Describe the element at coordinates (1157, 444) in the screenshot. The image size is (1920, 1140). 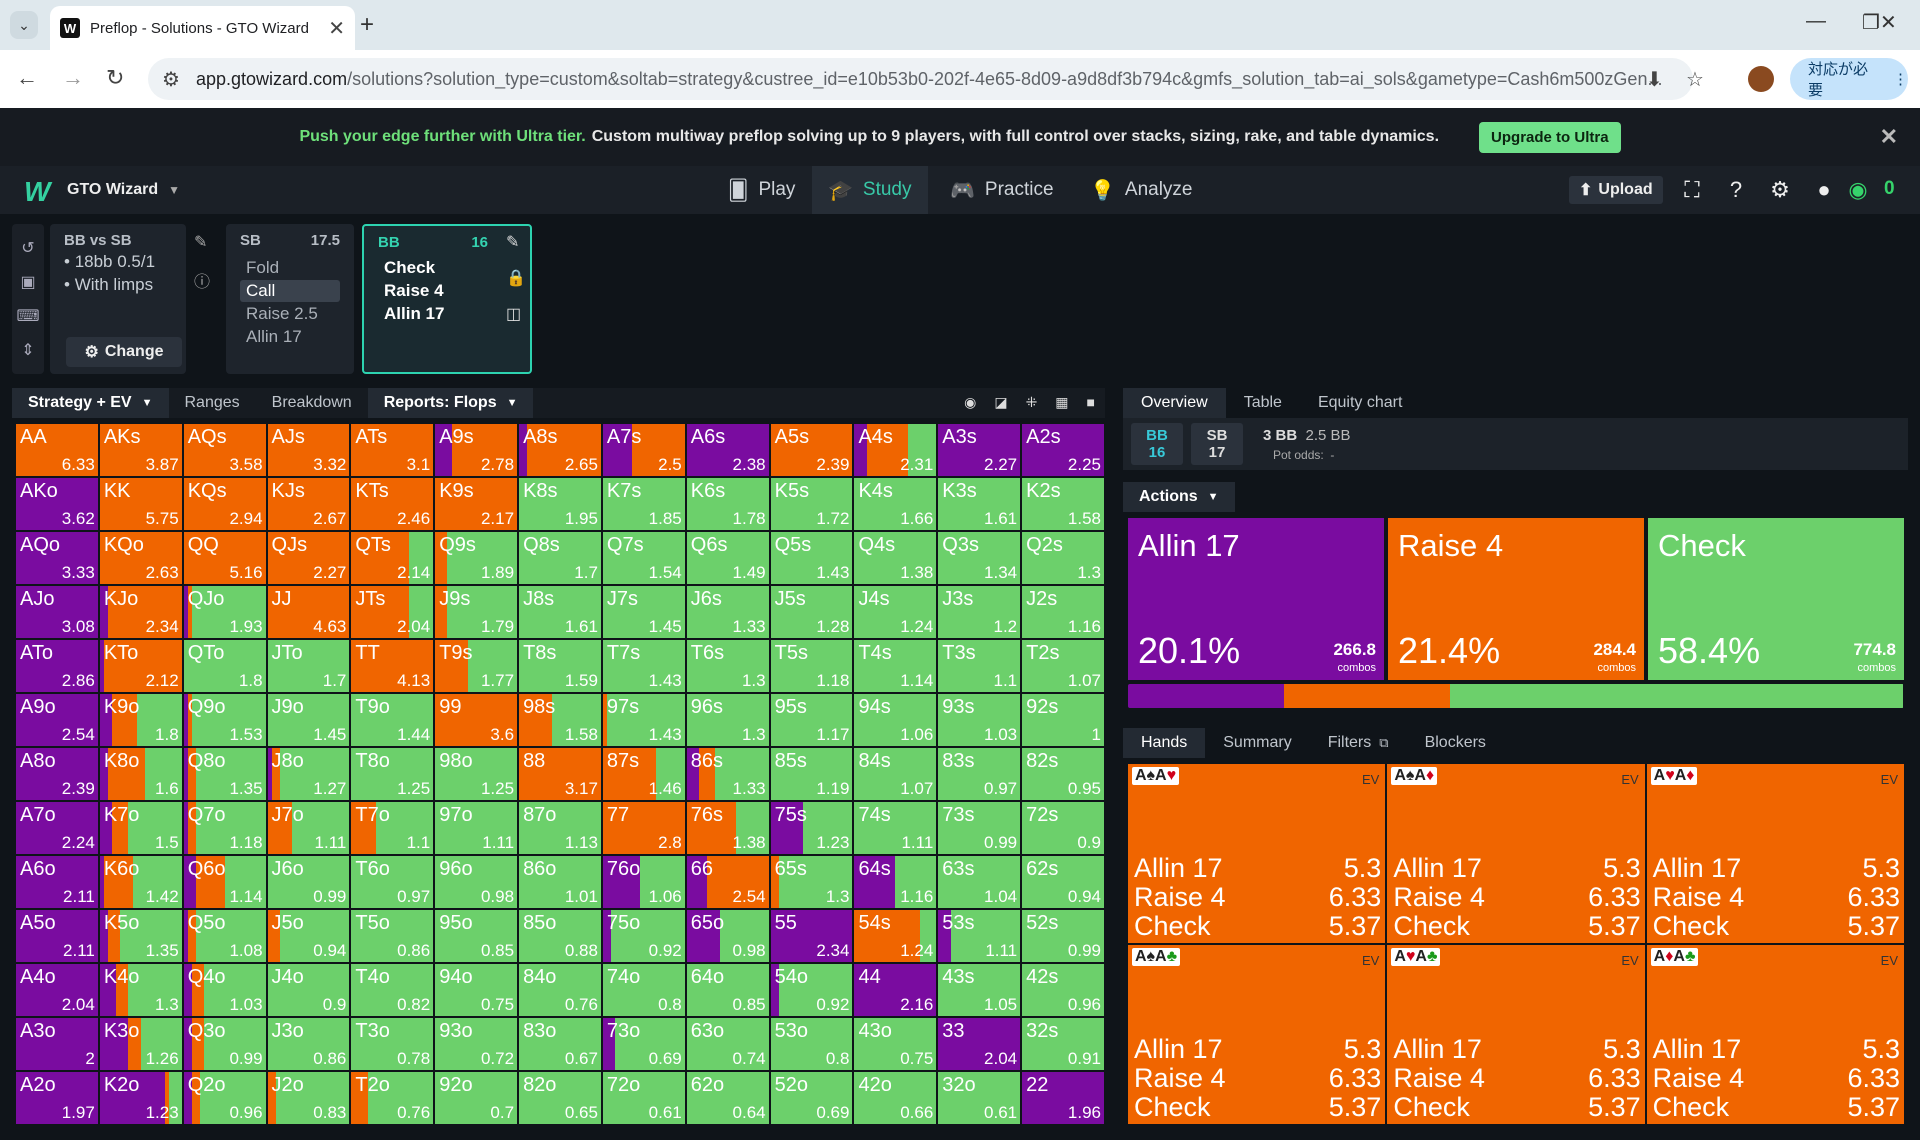
I see `bb-stack-pill: BB 16` at that location.